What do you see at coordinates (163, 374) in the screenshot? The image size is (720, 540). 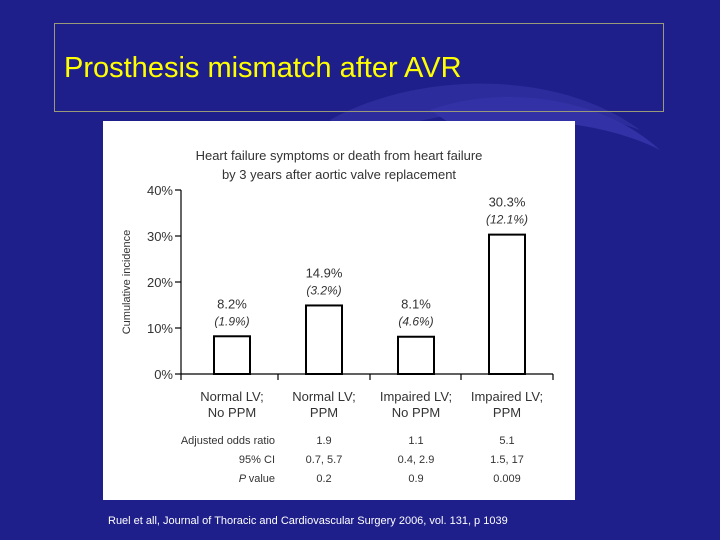 I see `y-tick-label: 0%` at bounding box center [163, 374].